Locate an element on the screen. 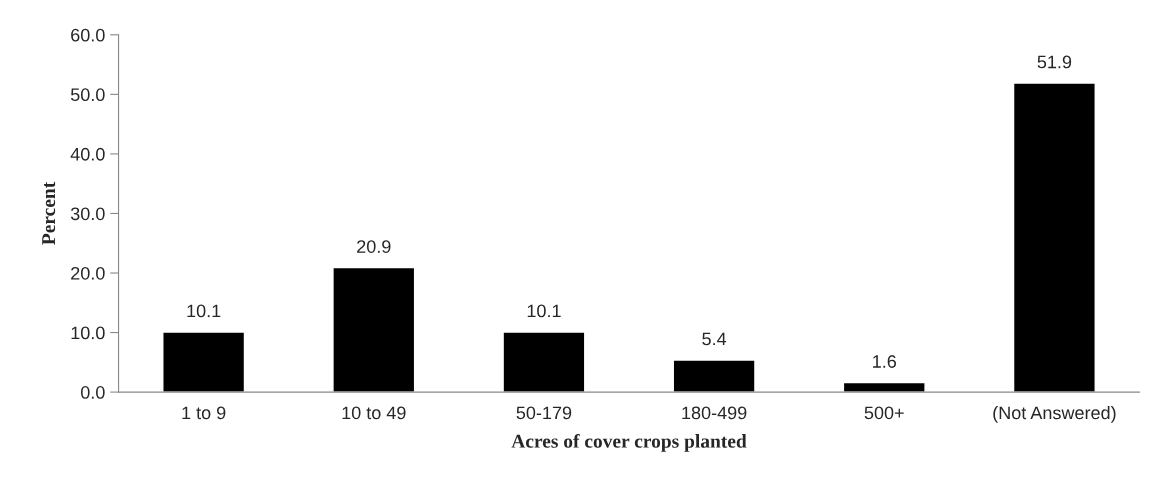 This screenshot has width=1151, height=477. x-tick-label: 1 to 9 is located at coordinates (204, 413).